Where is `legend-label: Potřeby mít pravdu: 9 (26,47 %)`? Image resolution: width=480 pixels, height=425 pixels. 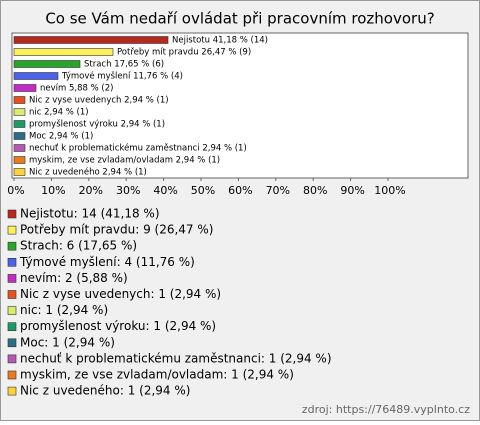
legend-label: Potřeby mít pravdu: 9 (26,47 %) is located at coordinates (116, 230).